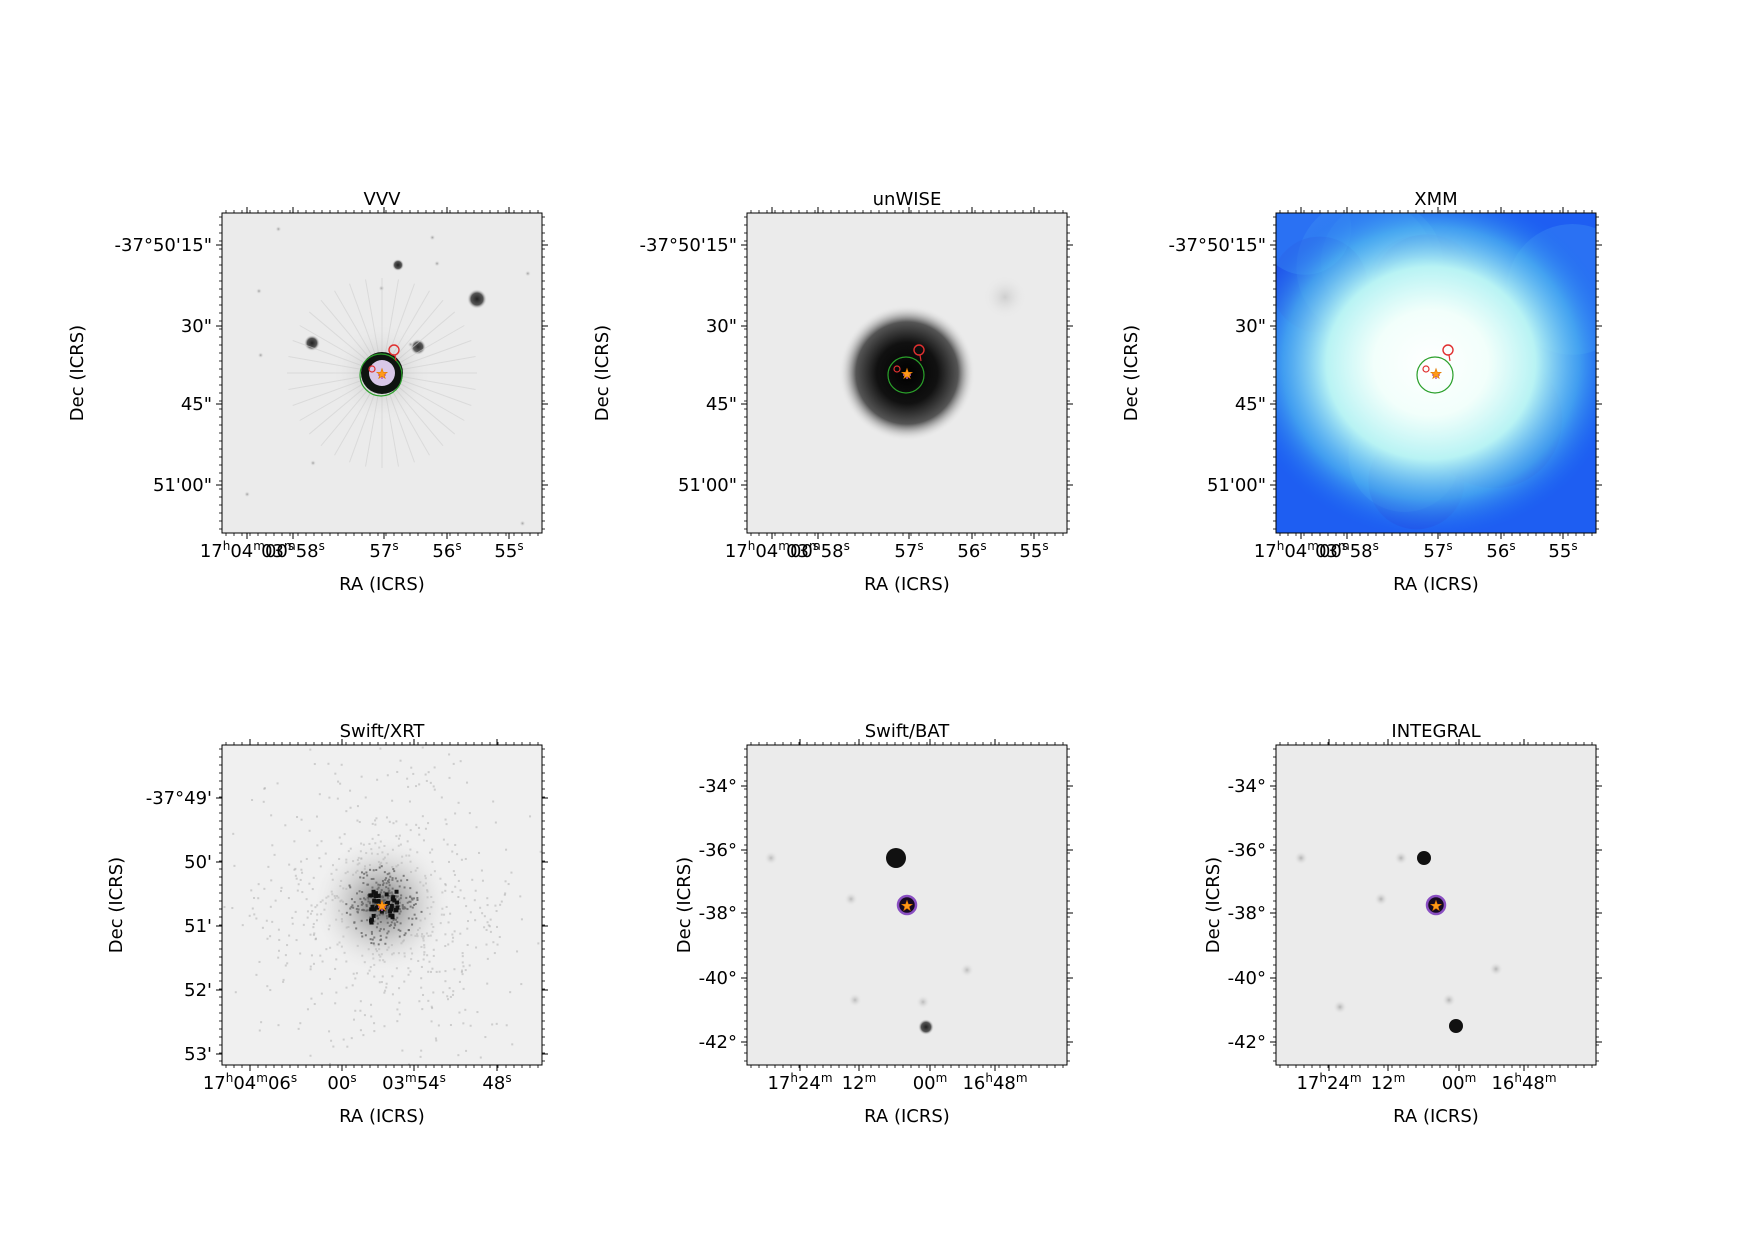  What do you see at coordinates (198, 1054) in the screenshot?
I see `y-tick-label: 53'` at bounding box center [198, 1054].